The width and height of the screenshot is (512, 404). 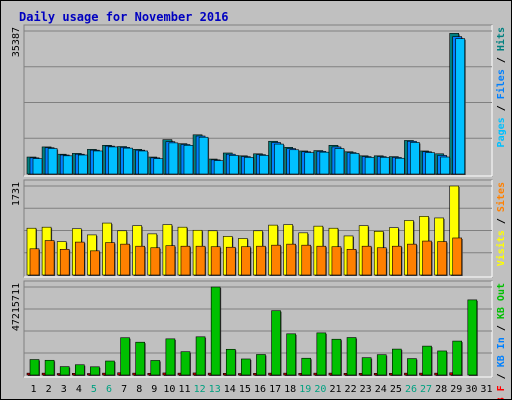 I want to click on max-value-label: 35387, so click(x=16, y=42).